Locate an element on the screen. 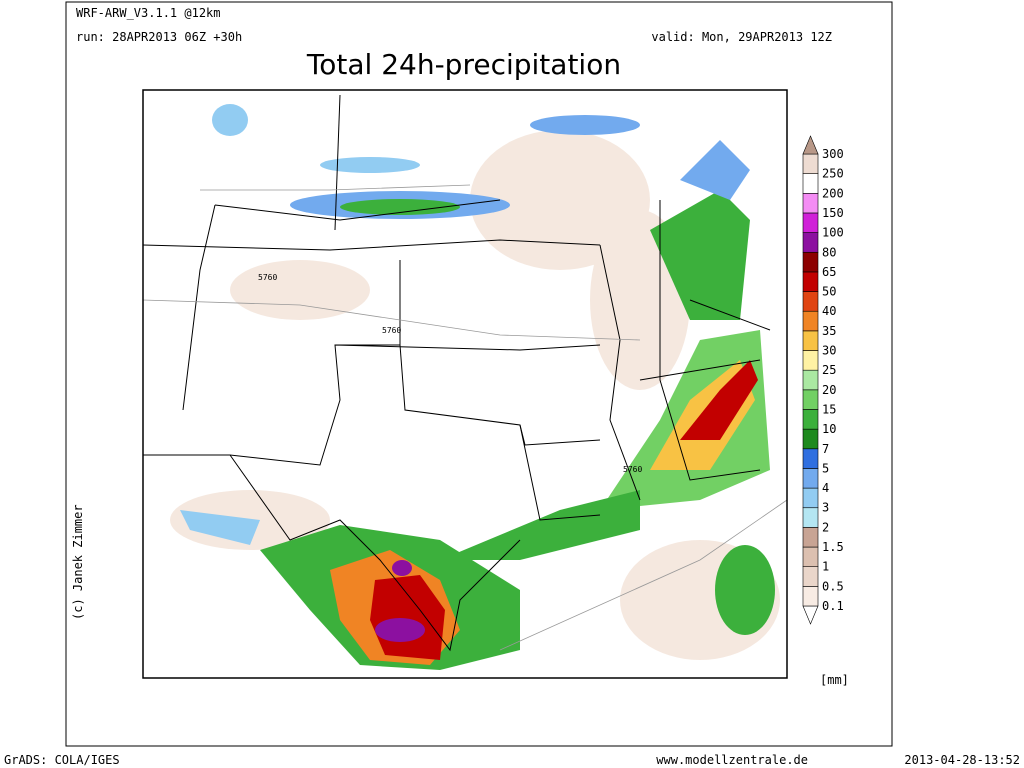 The width and height of the screenshot is (1024, 768). colorbar-label: 1.5 is located at coordinates (833, 547).